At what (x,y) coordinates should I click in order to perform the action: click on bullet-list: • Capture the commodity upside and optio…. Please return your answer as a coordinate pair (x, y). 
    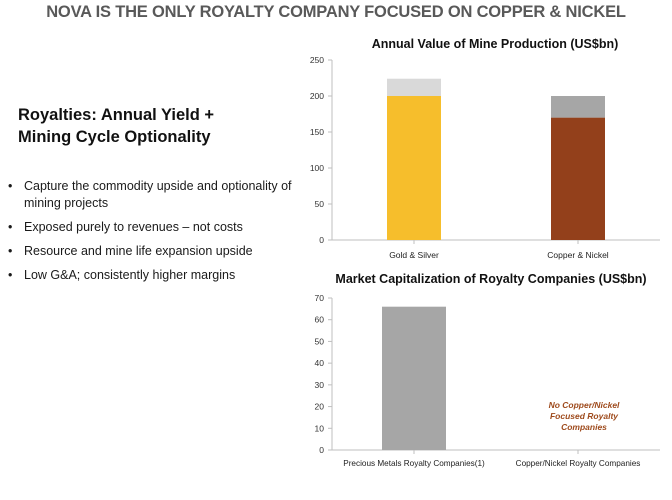
    Looking at the image, I should click on (153, 231).